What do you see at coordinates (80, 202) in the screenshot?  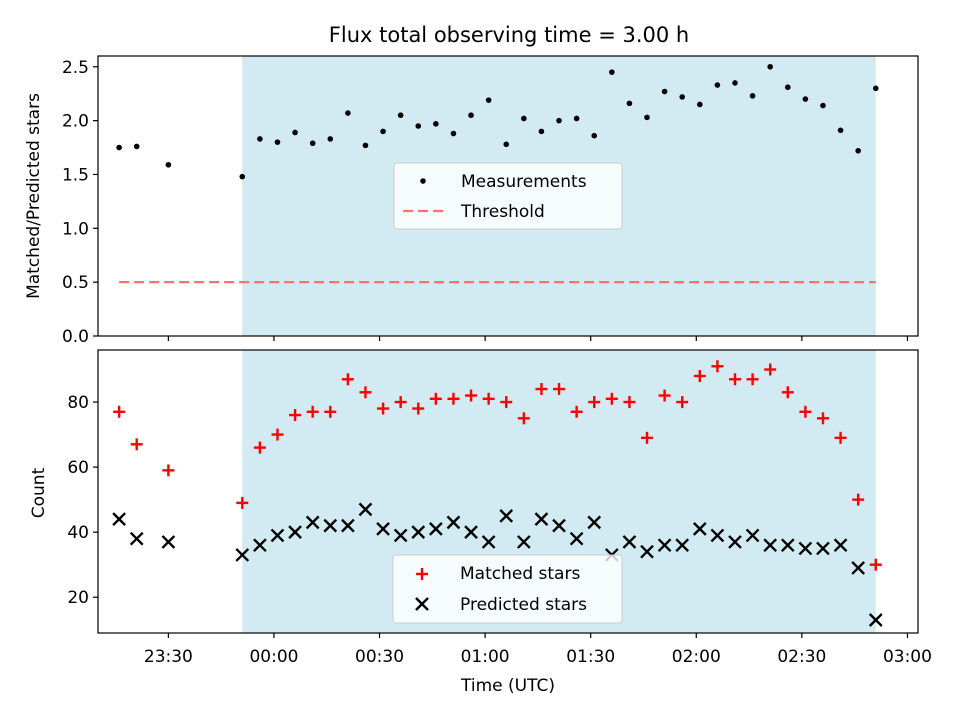 I see `top-y-axis: 0.0 0.5 1.0 1.5 2.0 2.5` at bounding box center [80, 202].